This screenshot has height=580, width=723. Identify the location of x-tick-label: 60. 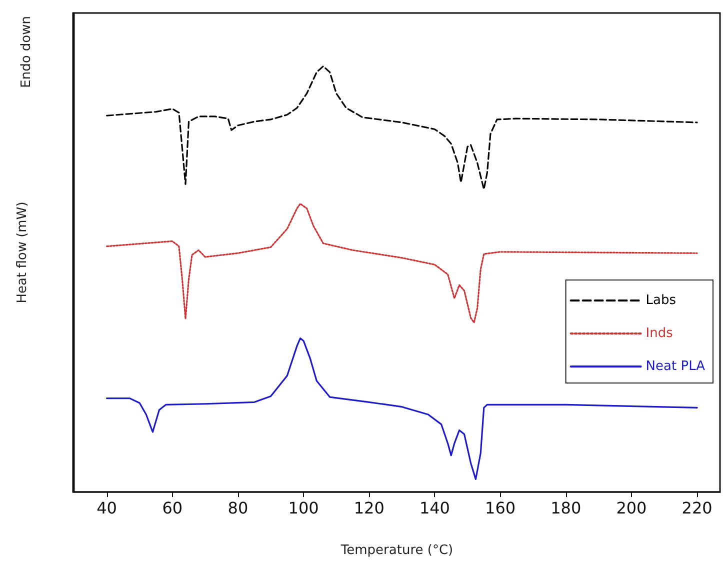
(172, 508).